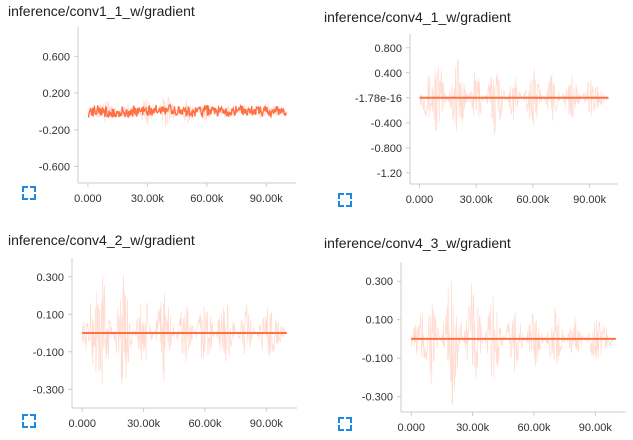 The height and width of the screenshot is (440, 633). I want to click on y-tick-label: 0.200, so click(56, 94).